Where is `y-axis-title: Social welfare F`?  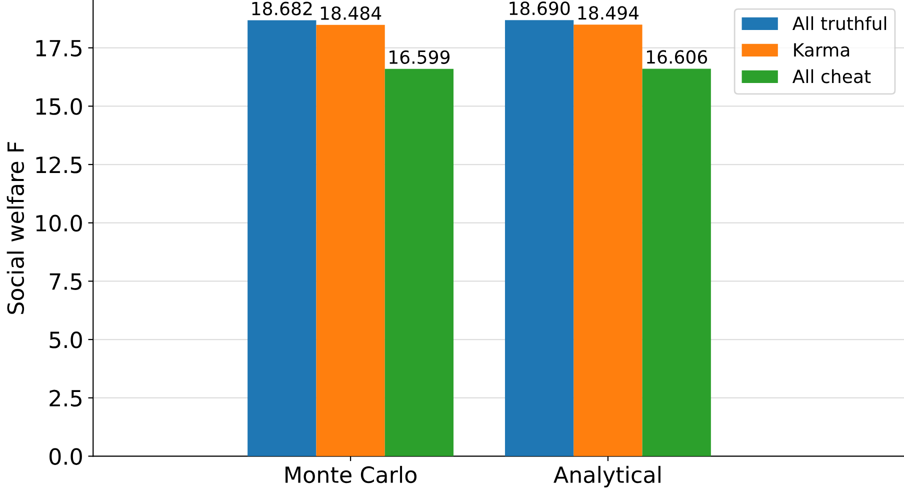 y-axis-title: Social welfare F is located at coordinates (15, 228).